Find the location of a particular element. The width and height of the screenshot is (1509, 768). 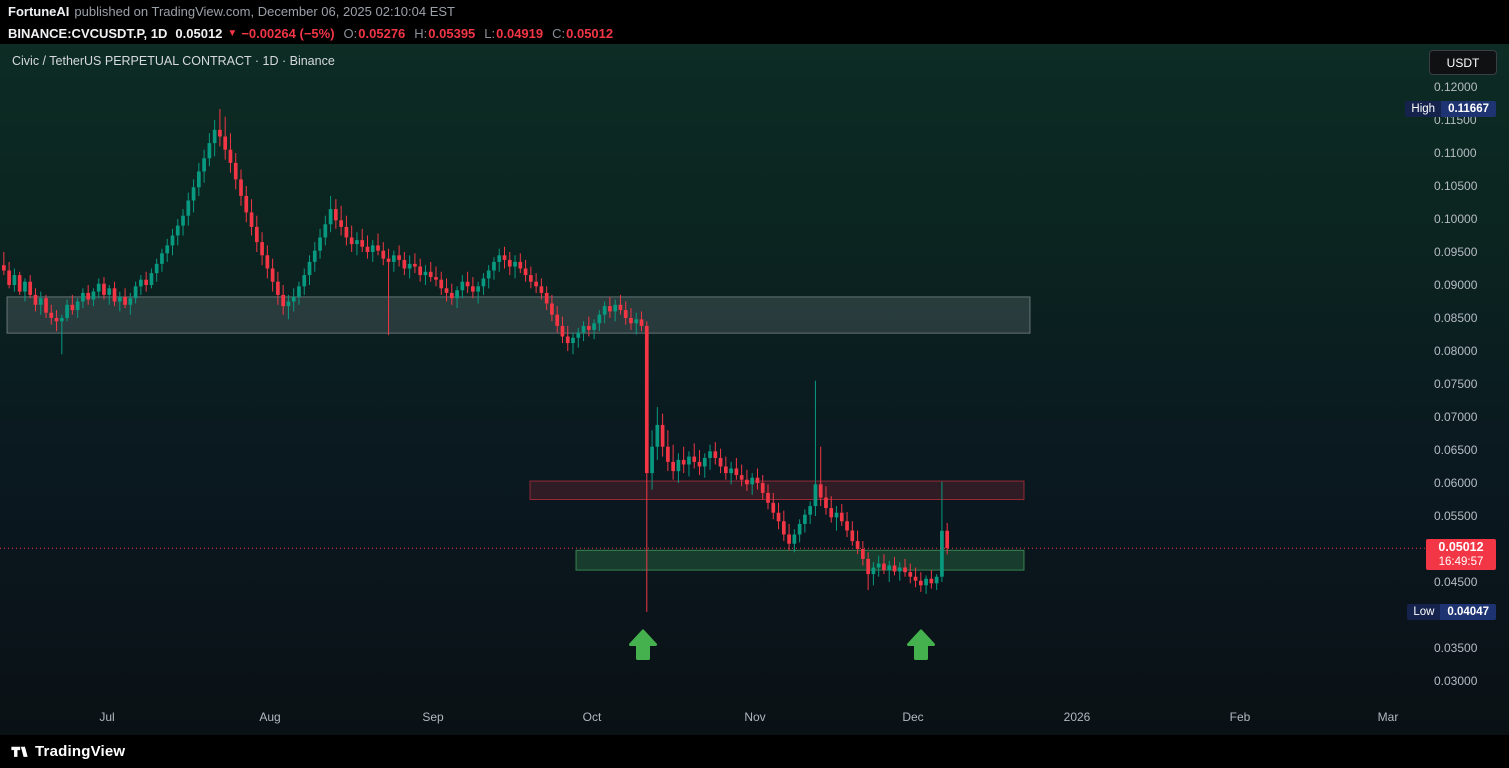

price-axis-label: 0.08500 is located at coordinates (1456, 318).